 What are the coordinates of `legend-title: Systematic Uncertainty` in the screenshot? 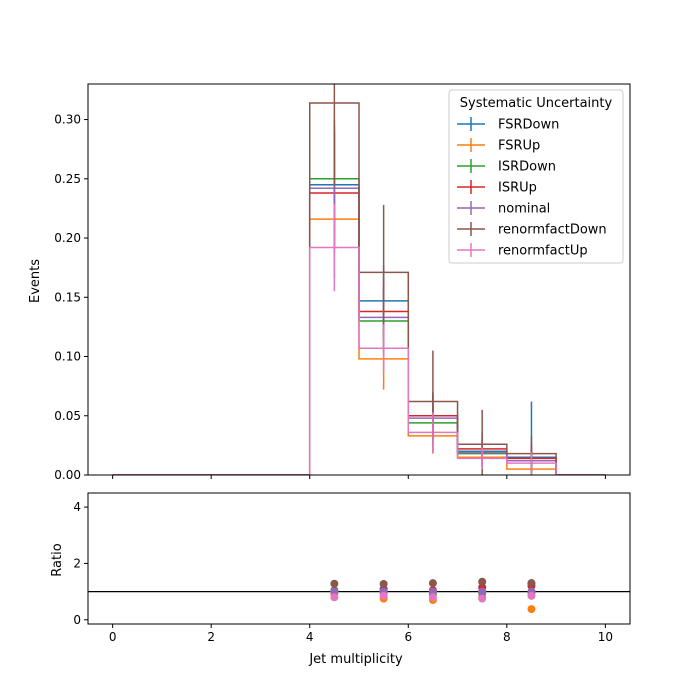 It's located at (536, 103).